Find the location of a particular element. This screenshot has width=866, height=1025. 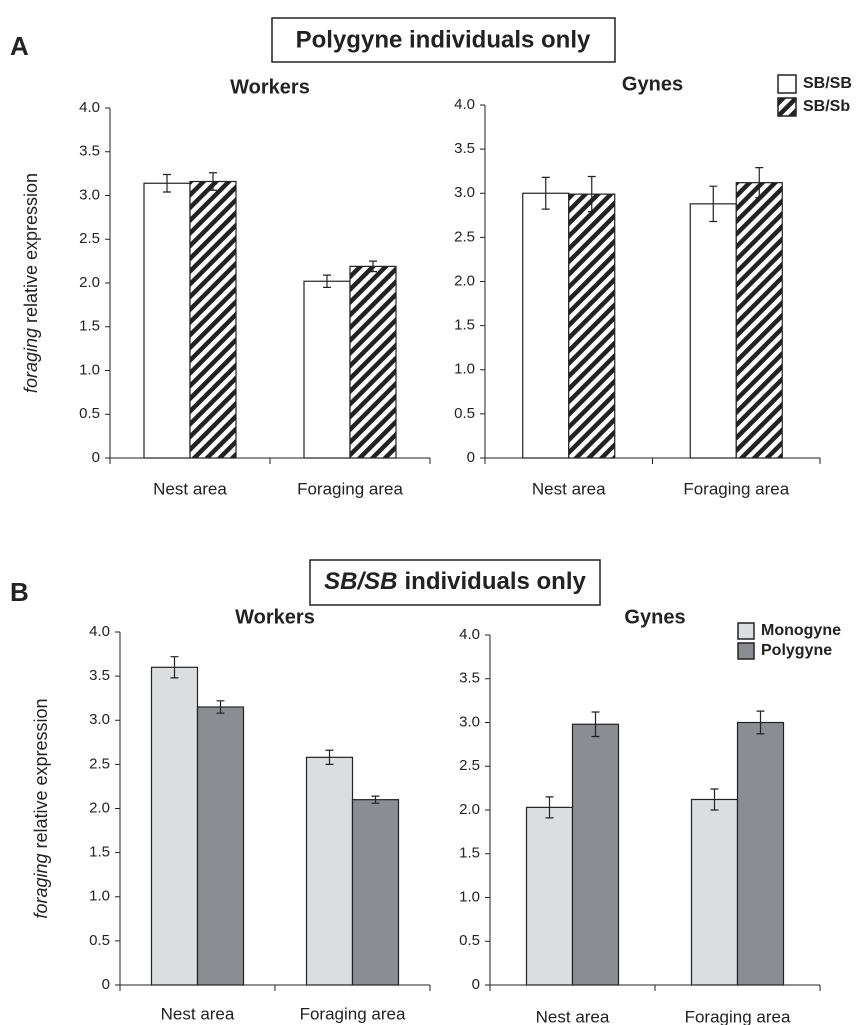

heading-text: individuals only is located at coordinates (496, 581).